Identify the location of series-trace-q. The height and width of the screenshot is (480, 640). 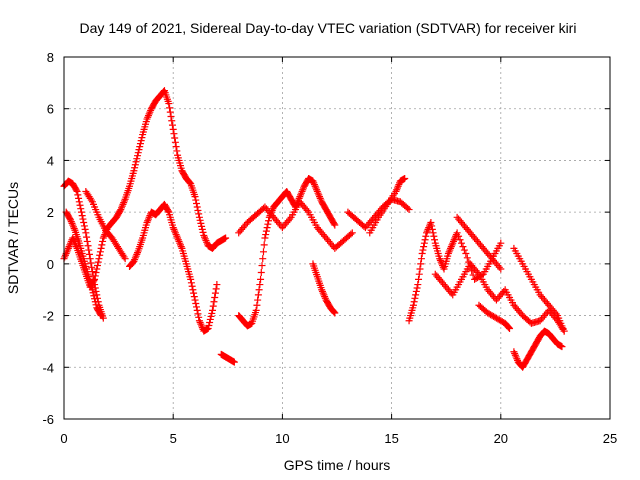
(539, 289).